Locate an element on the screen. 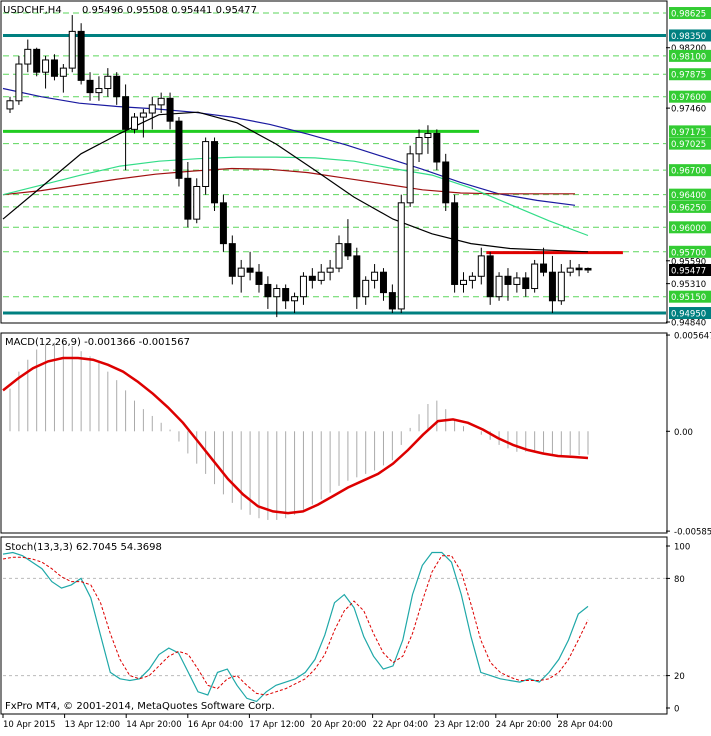 The image size is (711, 736). time-label: 22 Apr 04:00 is located at coordinates (400, 725).